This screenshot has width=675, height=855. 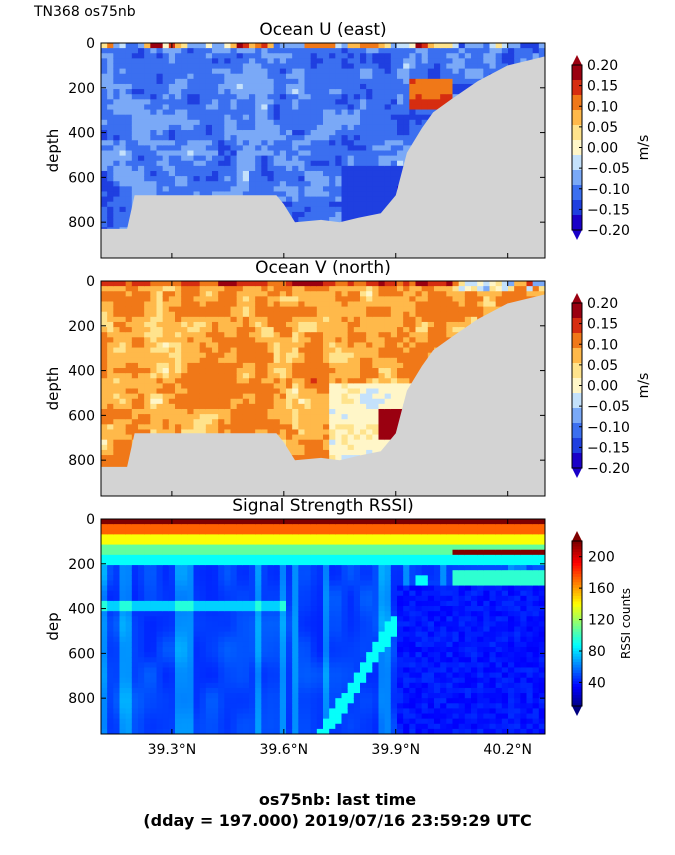 What do you see at coordinates (337, 820) in the screenshot?
I see `footer-title-line2: (dday = 197.000) 2019/07/16 23:59:29 UTC` at bounding box center [337, 820].